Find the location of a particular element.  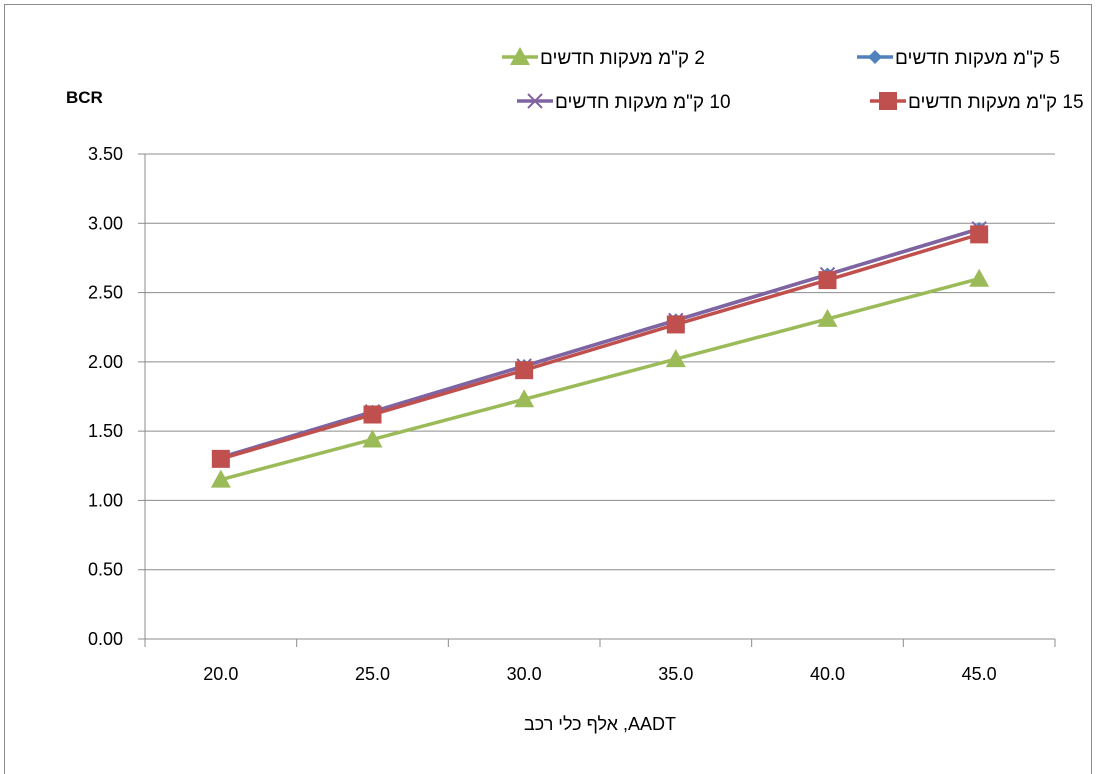

legend-item-2: 5 ק"מ מעקות חדשים is located at coordinates (958, 58).